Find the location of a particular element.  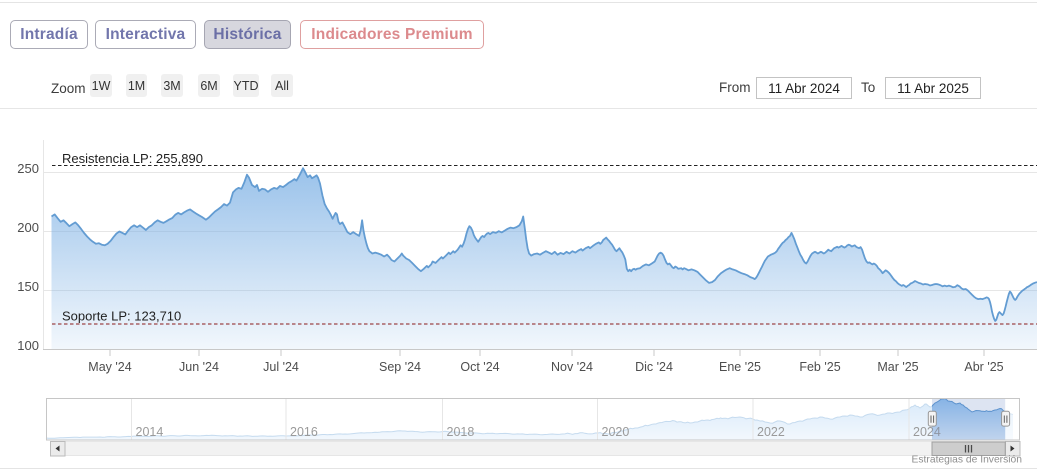

svg-text: 250 is located at coordinates (28, 168).